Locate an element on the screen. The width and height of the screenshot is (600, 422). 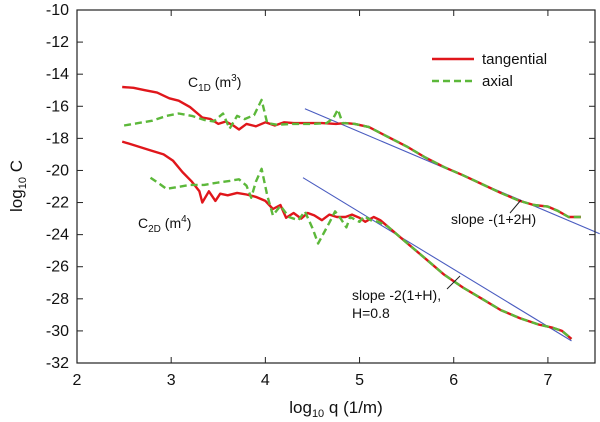
y-tick-label: -28 is located at coordinates (57, 299).